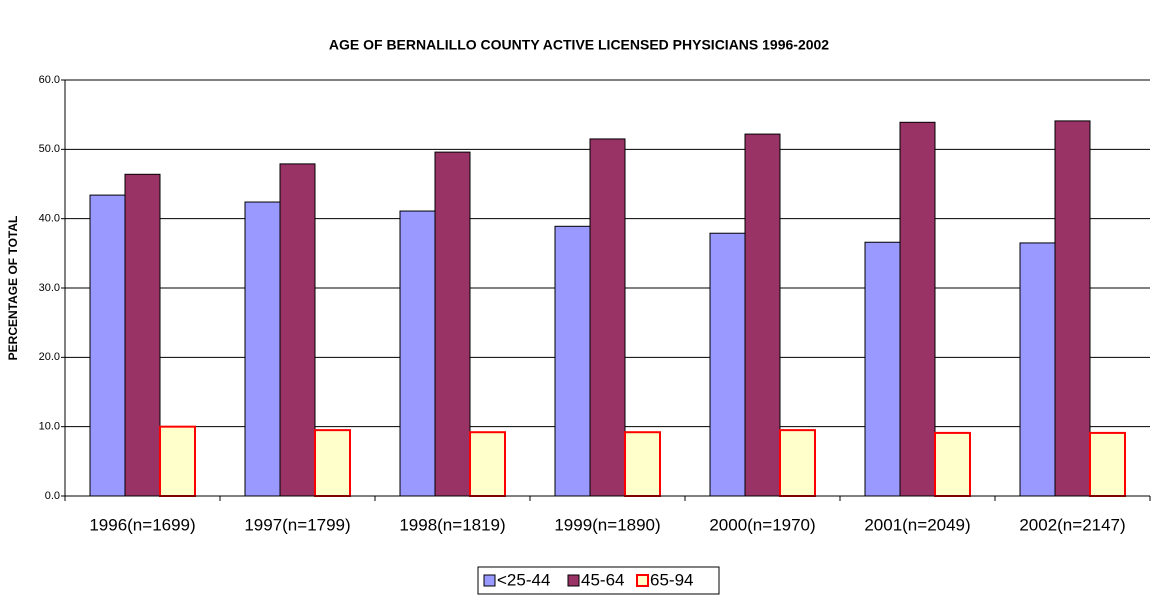 This screenshot has width=1159, height=603. What do you see at coordinates (297, 524) in the screenshot?
I see `x-tick-label: 1997(n=1799)` at bounding box center [297, 524].